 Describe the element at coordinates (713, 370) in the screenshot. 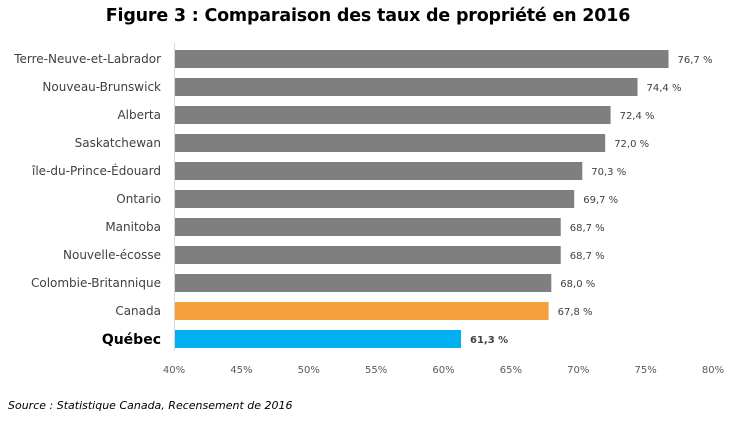

I see `x-tick-label: 80%` at that location.